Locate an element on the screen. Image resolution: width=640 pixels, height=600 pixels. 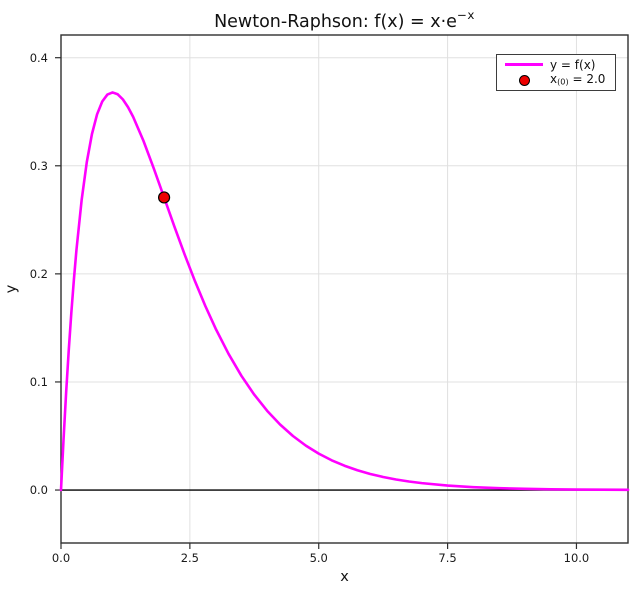
legend: y = f(x) x(0) = 2.0 is located at coordinates (556, 72).